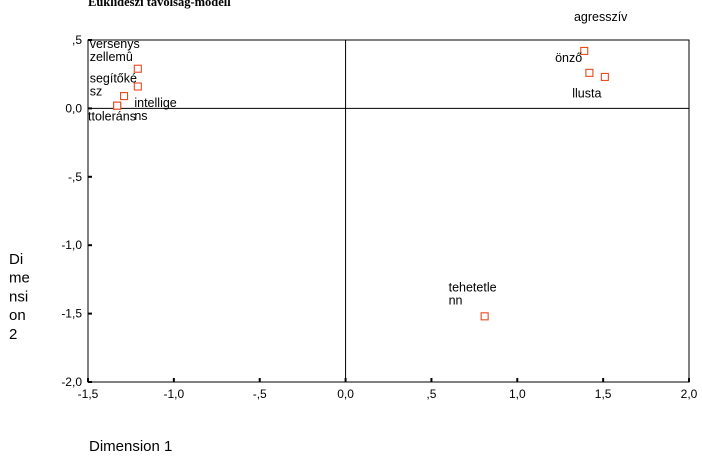 The image size is (702, 459). Describe the element at coordinates (71, 382) in the screenshot. I see `y-tick-label: -2,0` at that location.